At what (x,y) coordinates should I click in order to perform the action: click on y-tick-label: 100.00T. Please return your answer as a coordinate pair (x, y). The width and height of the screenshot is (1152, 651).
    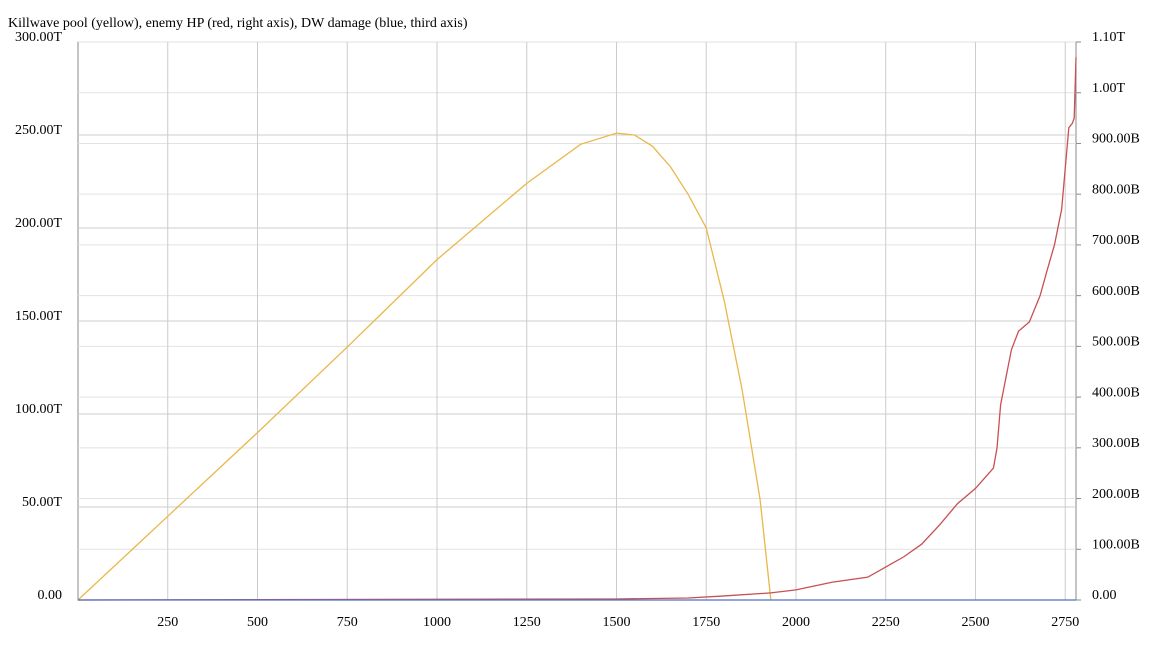
    Looking at the image, I should click on (39, 409).